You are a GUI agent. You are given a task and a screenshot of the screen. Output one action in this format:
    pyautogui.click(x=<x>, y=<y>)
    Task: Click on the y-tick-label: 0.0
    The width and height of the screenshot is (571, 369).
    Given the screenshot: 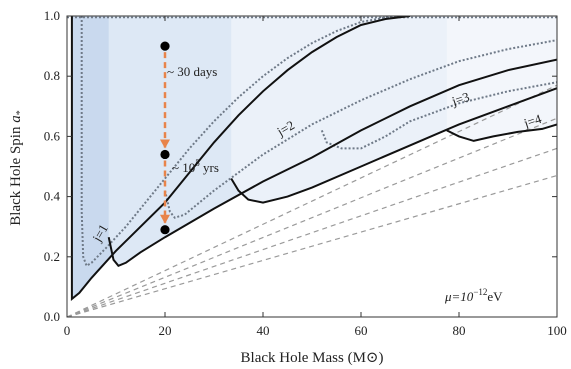 What is the action you would take?
    pyautogui.click(x=52, y=316)
    